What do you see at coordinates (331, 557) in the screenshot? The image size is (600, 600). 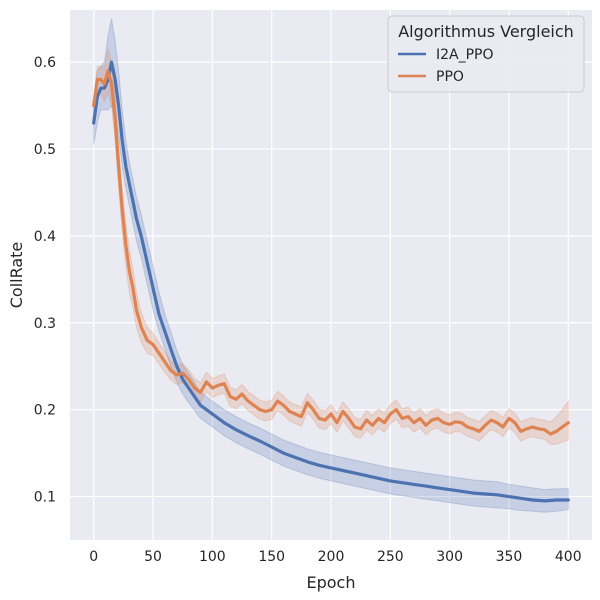 I see `x-tick-label: 200` at bounding box center [331, 557].